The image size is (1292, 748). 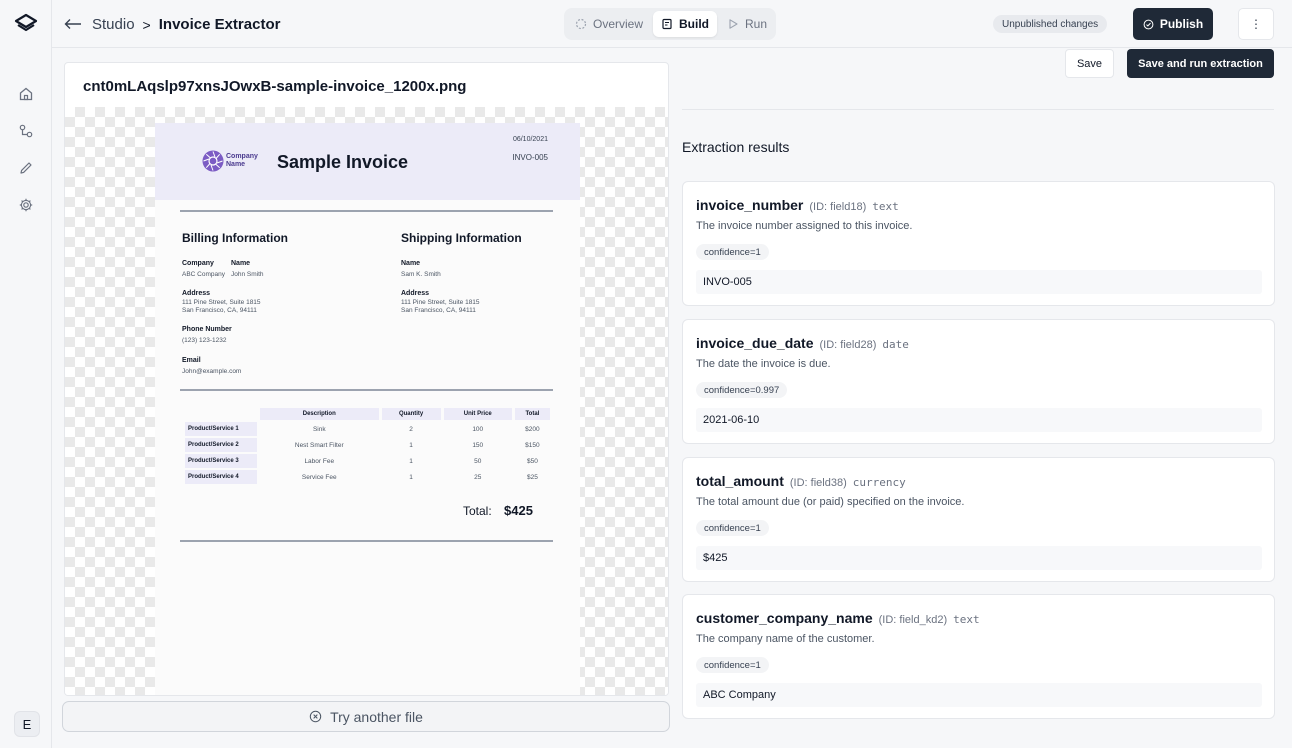 I want to click on billing-company-label: Company, so click(x=198, y=263).